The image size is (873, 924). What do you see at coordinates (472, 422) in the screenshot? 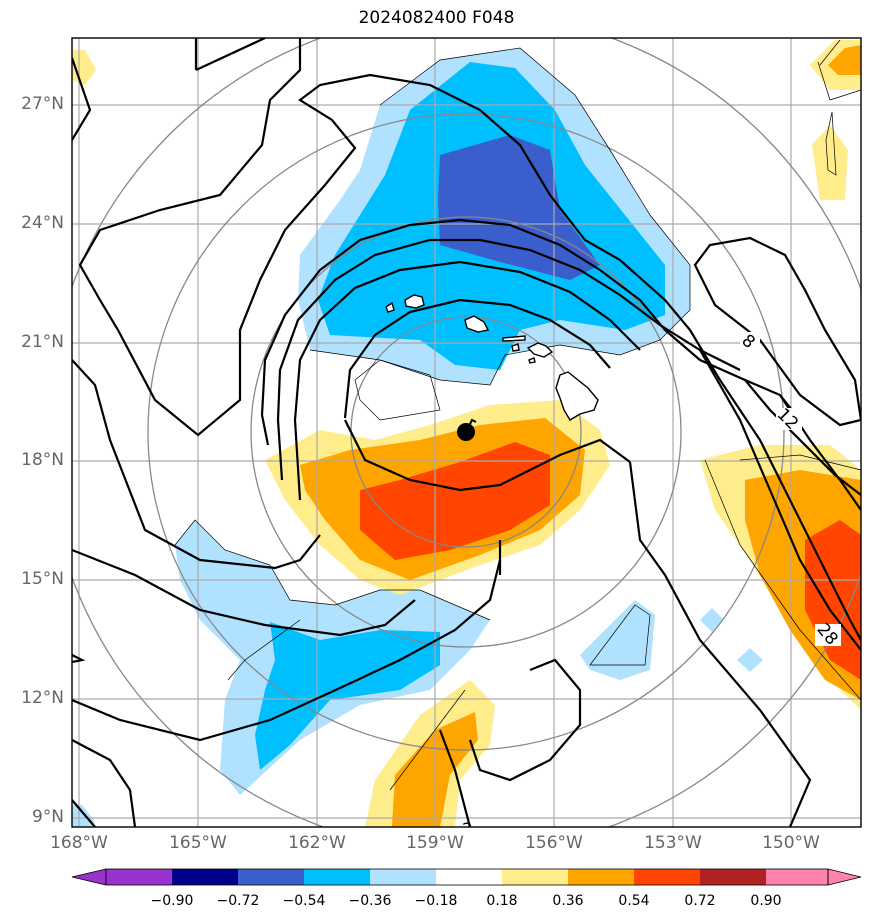
I see `storm-track-mark` at bounding box center [472, 422].